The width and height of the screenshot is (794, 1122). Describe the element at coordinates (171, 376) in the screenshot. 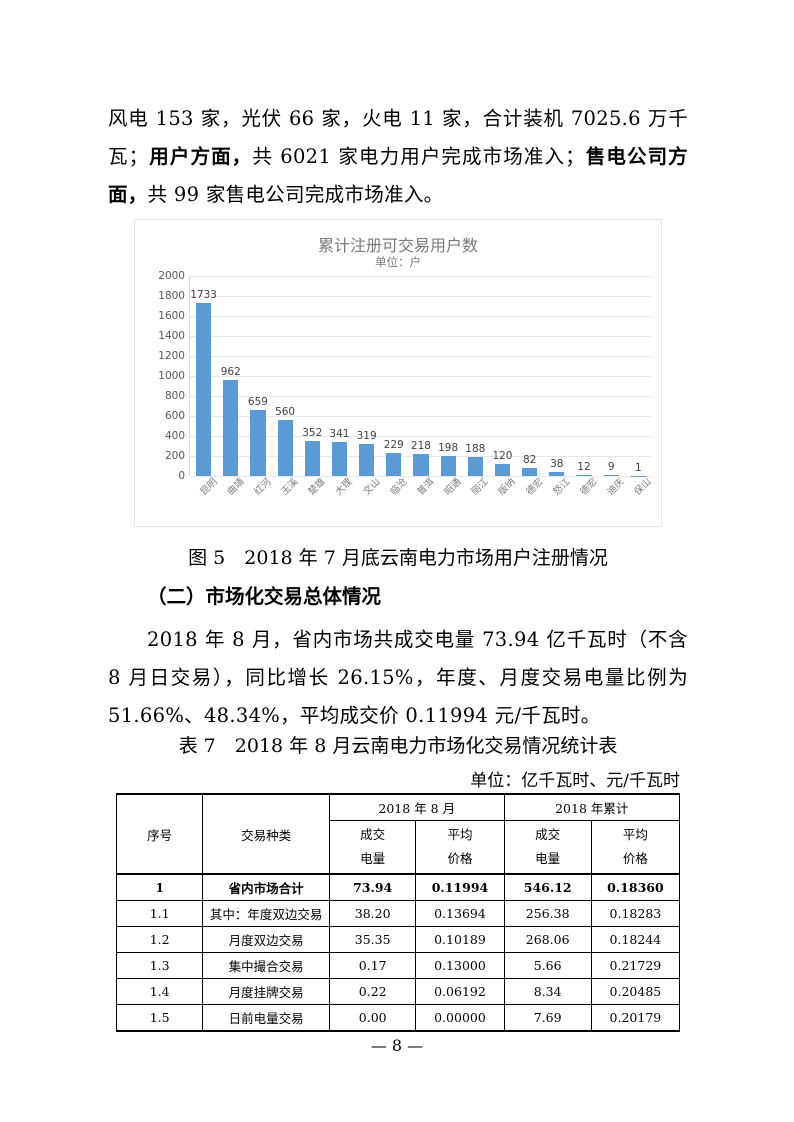

I see `y-axis-tick: 1000` at that location.